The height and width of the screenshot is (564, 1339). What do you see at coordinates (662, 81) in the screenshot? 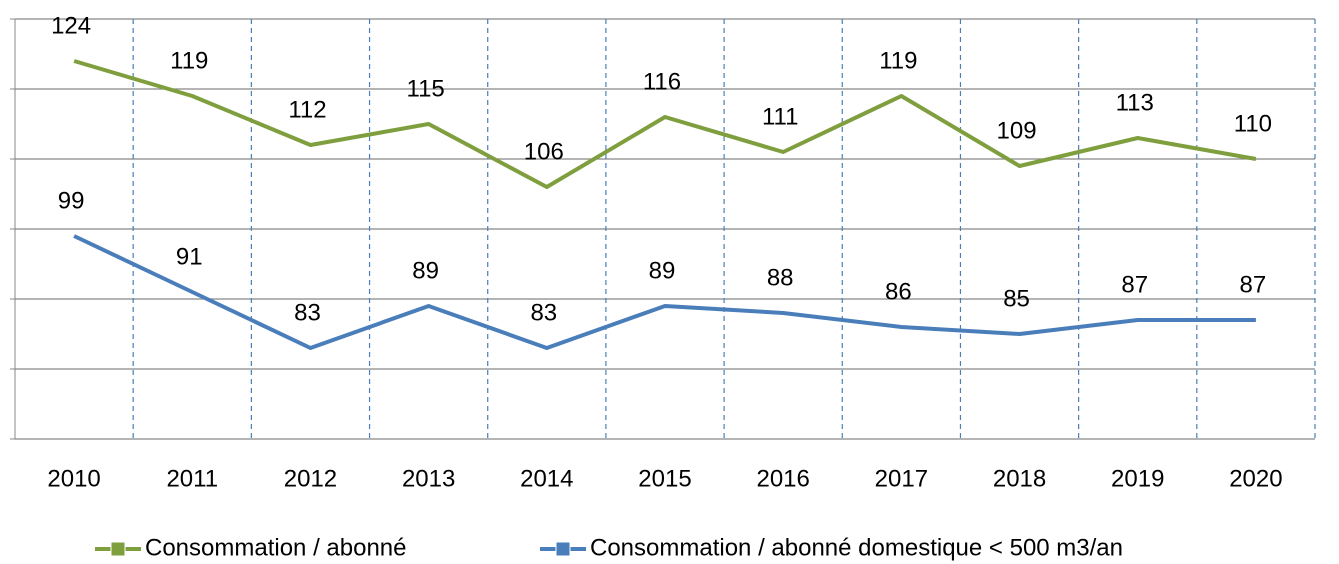
I see `data-label: 116` at bounding box center [662, 81].